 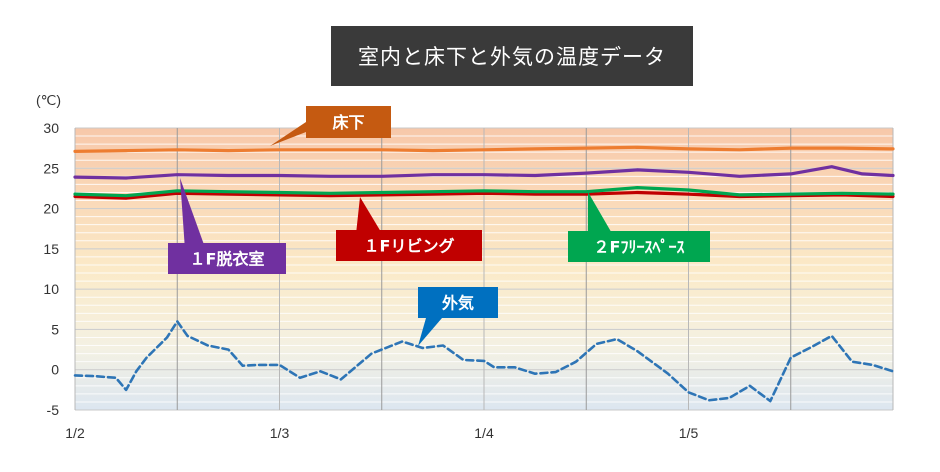 I want to click on callout-1: １F脱衣室, so click(x=227, y=226).